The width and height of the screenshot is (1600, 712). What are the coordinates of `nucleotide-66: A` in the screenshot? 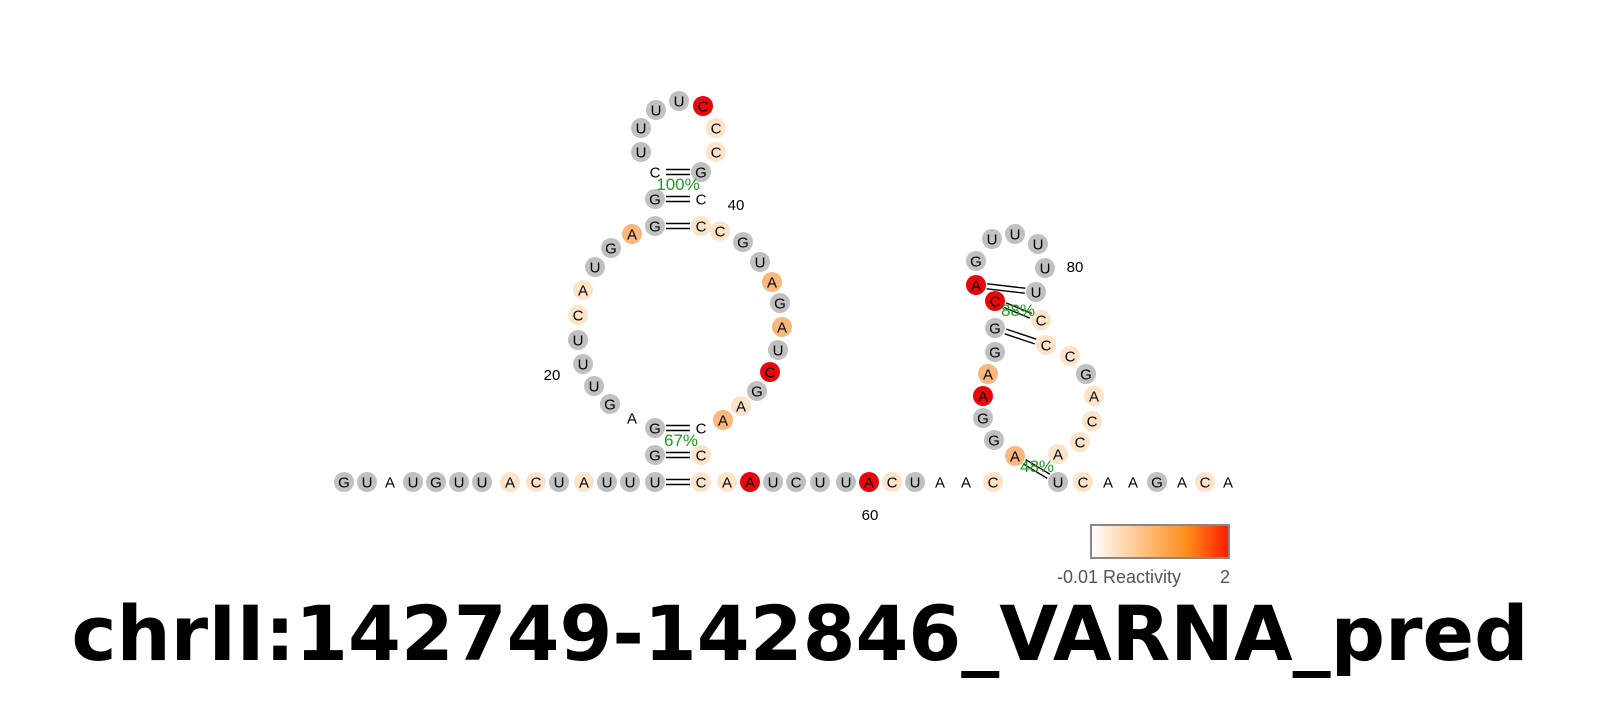 It's located at (1015, 456).